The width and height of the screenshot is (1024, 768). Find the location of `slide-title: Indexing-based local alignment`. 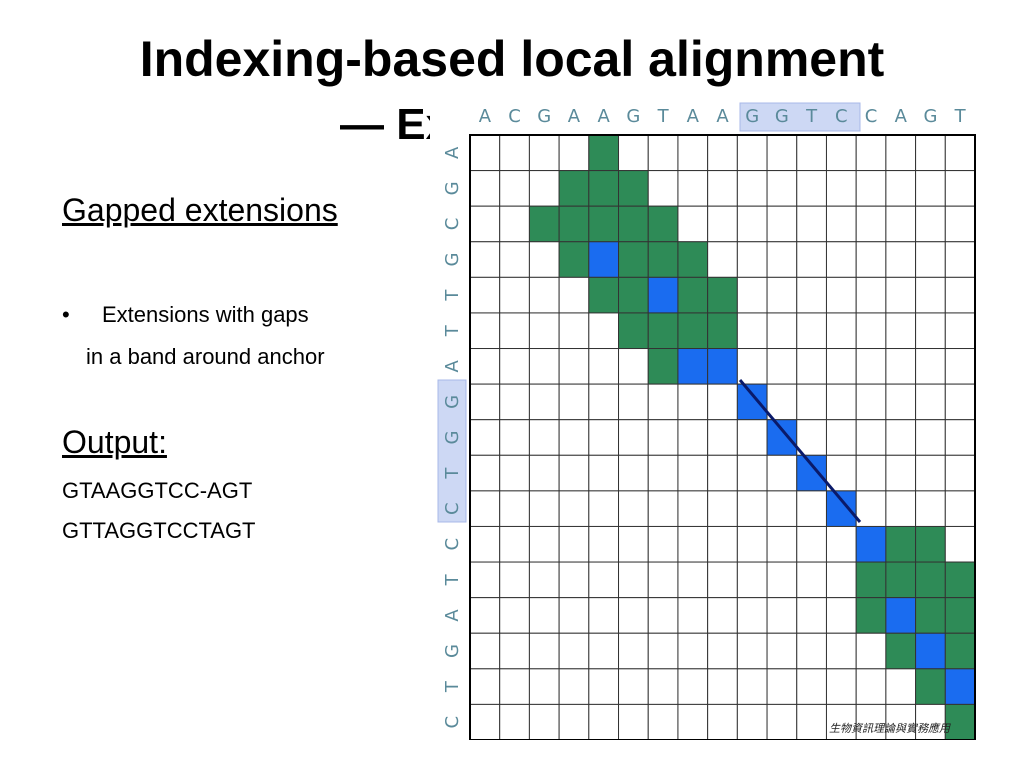

slide-title: Indexing-based local alignment is located at coordinates (512, 59).